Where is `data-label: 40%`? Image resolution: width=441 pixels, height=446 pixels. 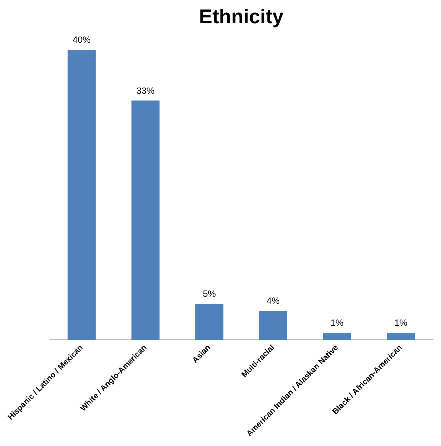
data-label: 40% is located at coordinates (81, 39).